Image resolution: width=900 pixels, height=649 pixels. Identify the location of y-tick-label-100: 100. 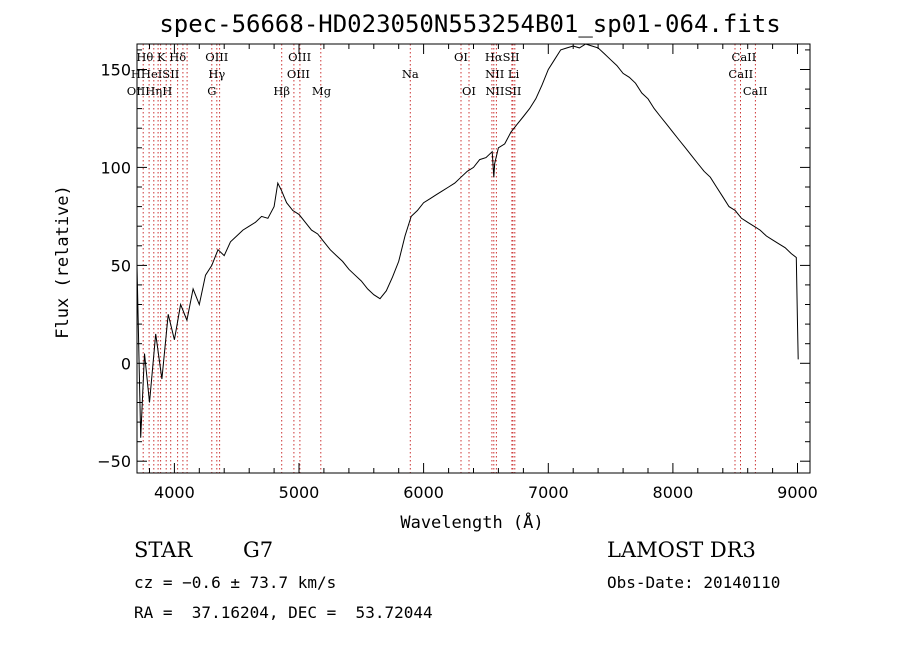
(115, 167).